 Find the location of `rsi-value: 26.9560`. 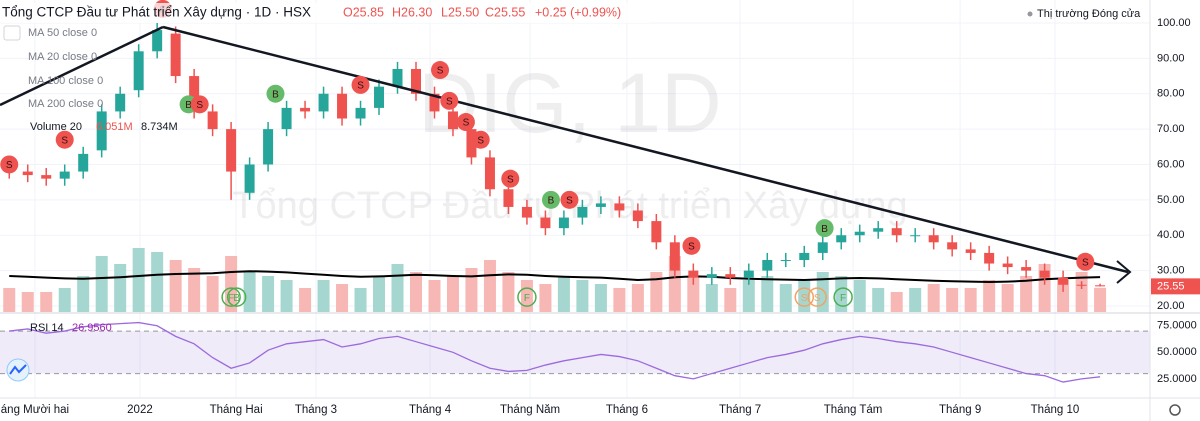

rsi-value: 26.9560 is located at coordinates (92, 328).